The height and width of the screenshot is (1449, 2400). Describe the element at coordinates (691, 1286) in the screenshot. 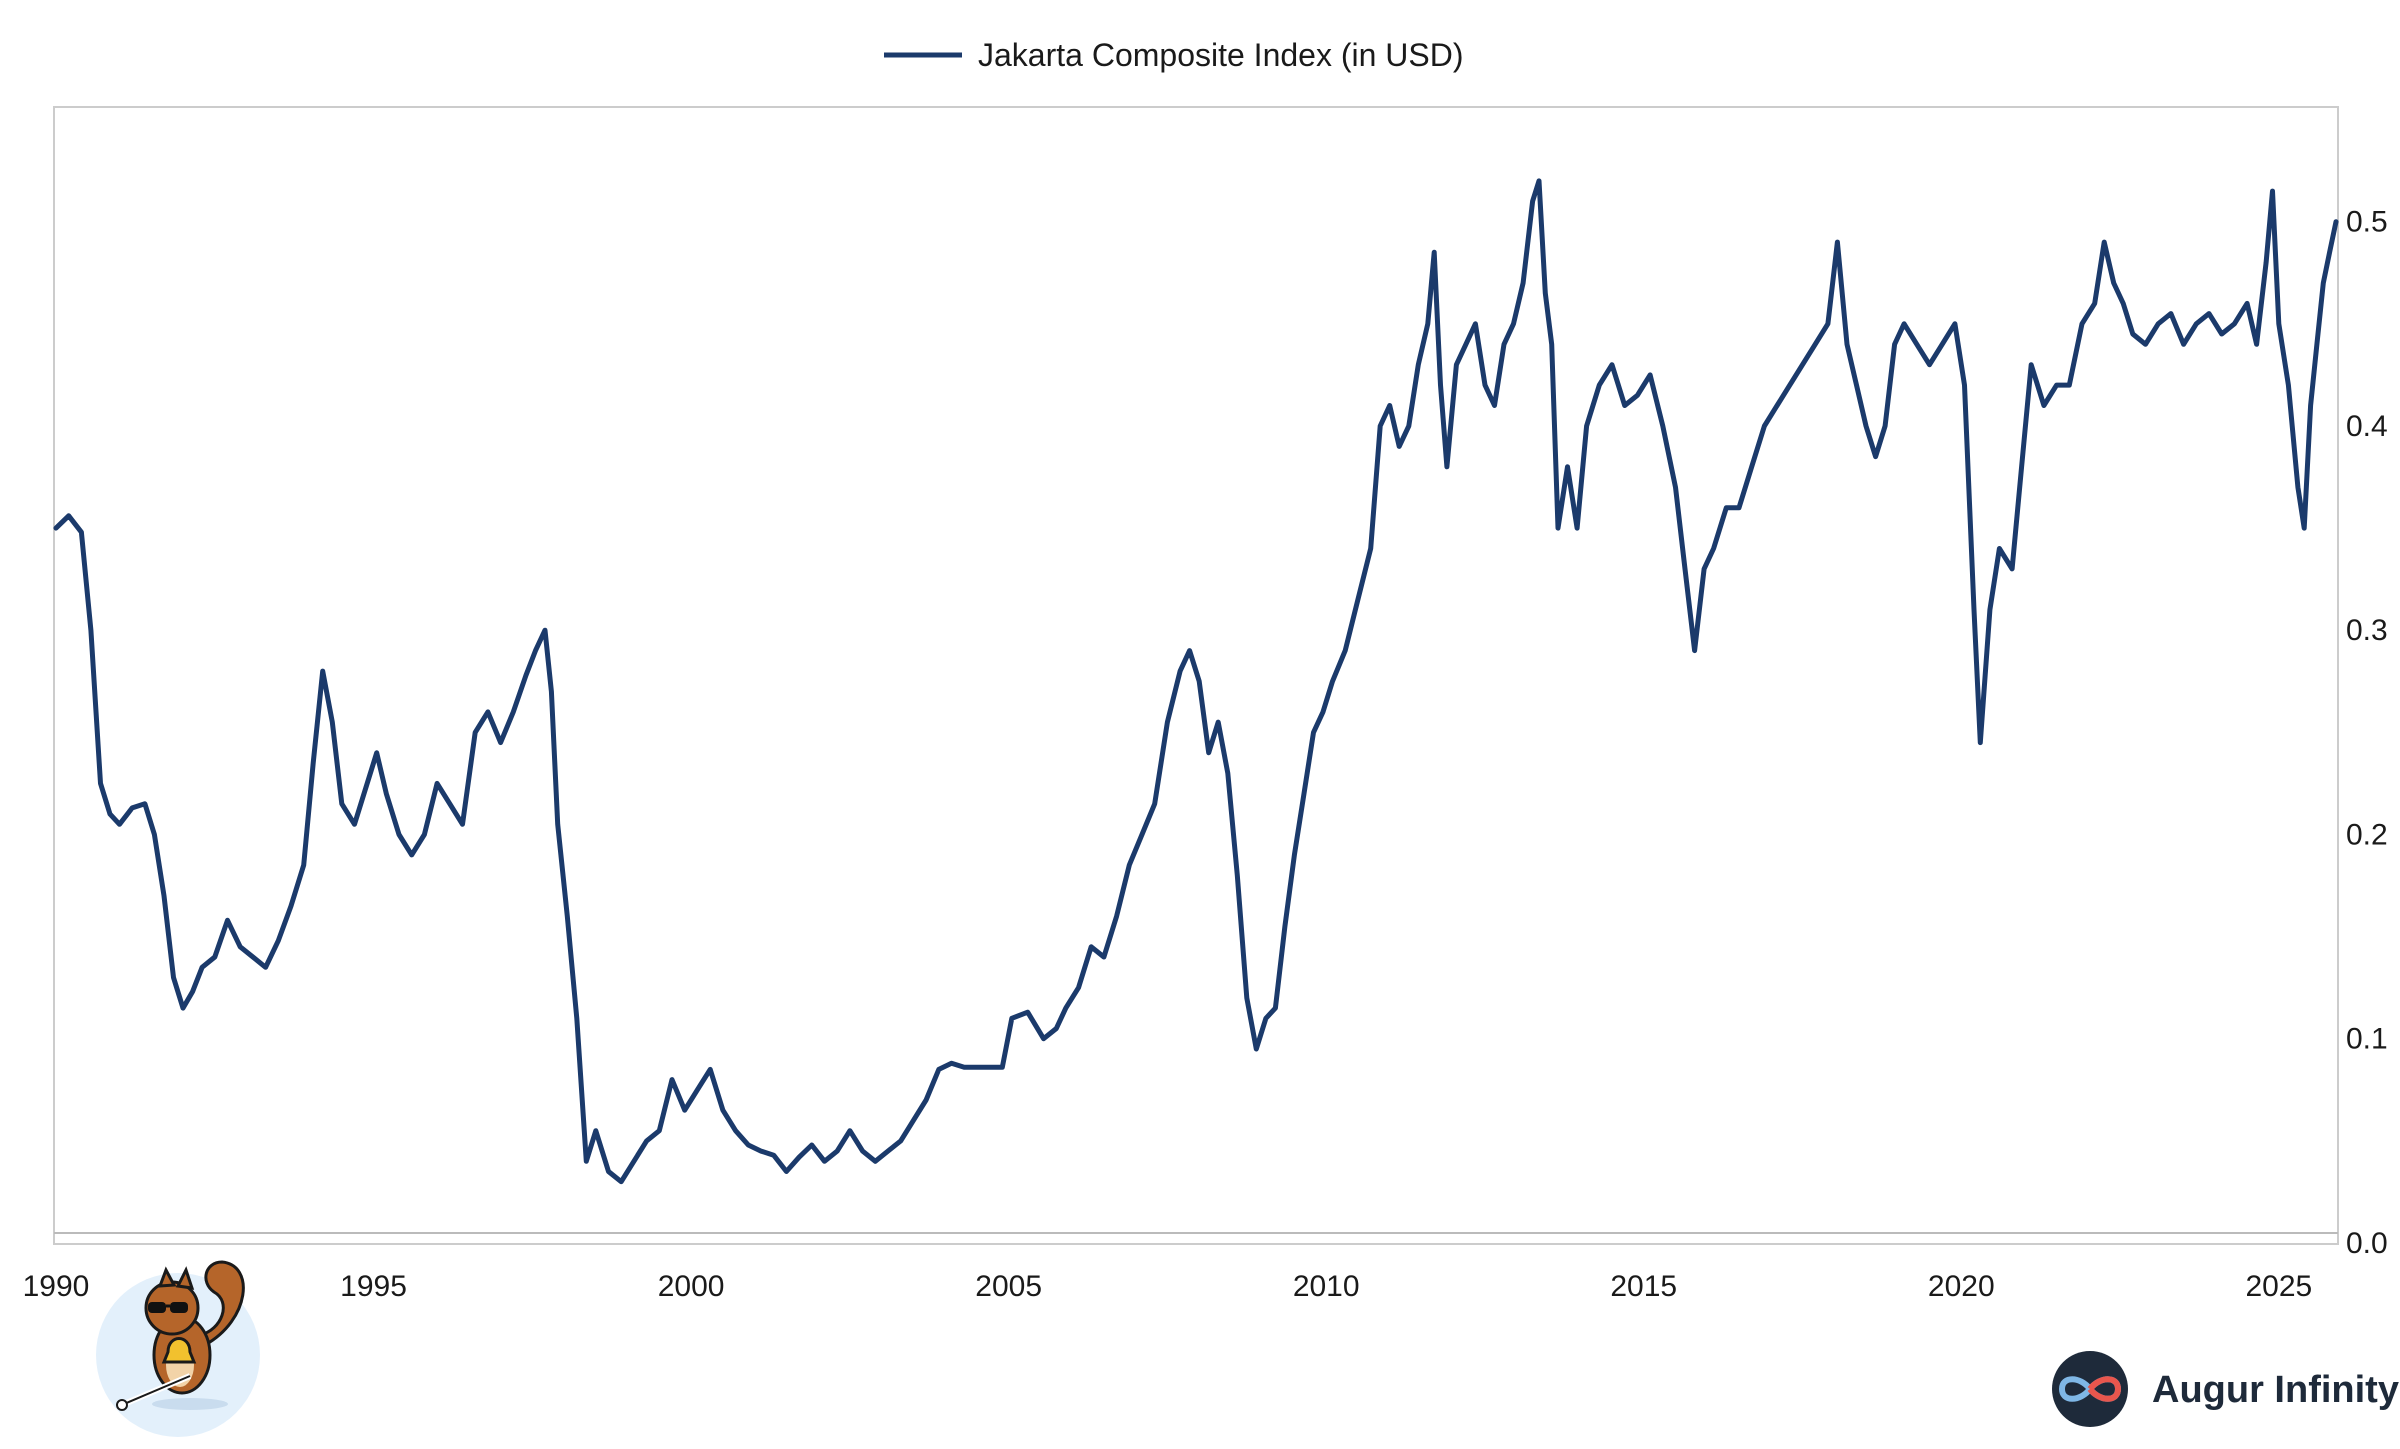

I see `x-tick-label: 2000` at that location.